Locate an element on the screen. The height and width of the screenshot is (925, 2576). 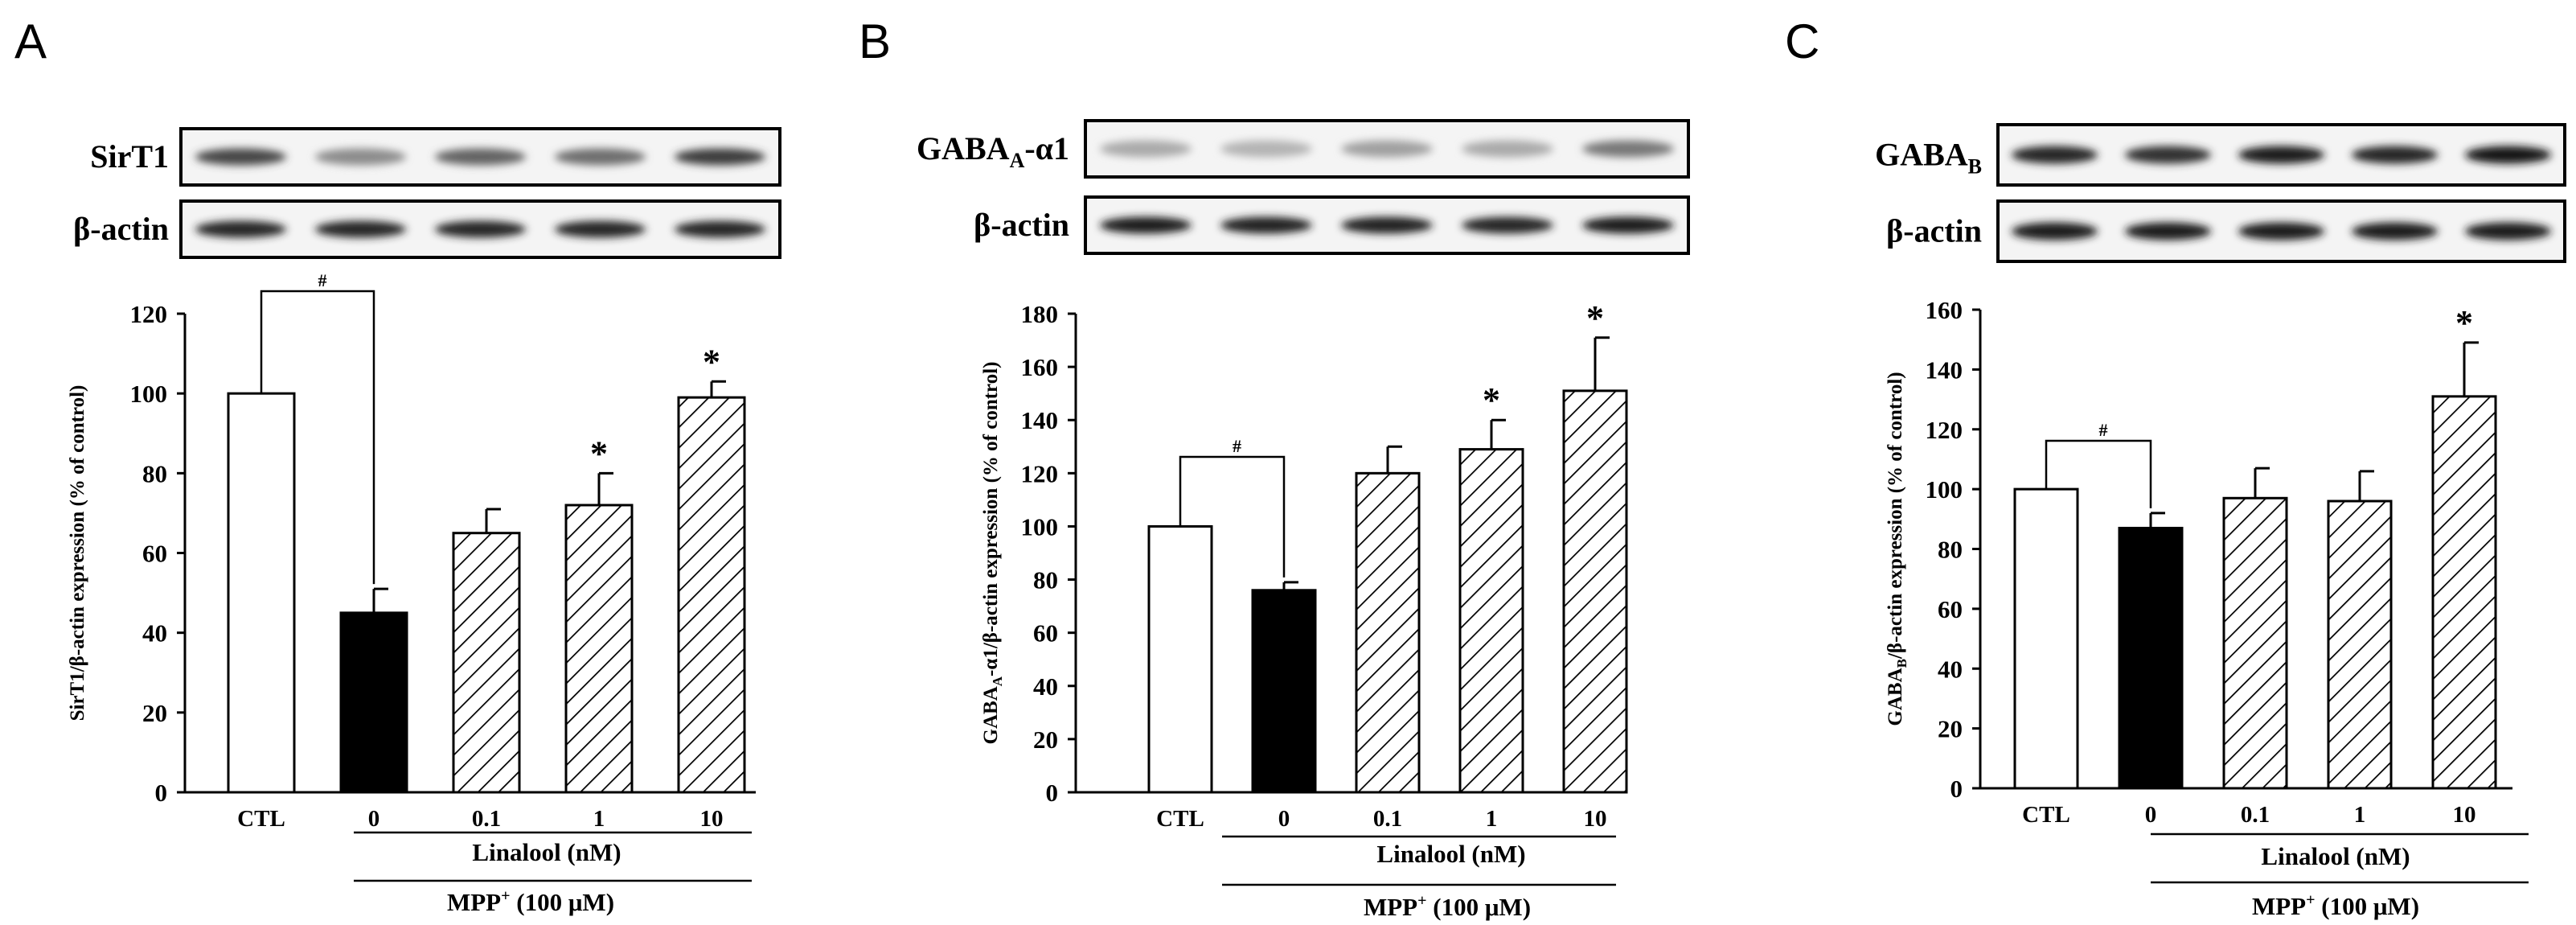
y-axis-label: SirT1/β-actin expression (% of control) is located at coordinates (77, 553).